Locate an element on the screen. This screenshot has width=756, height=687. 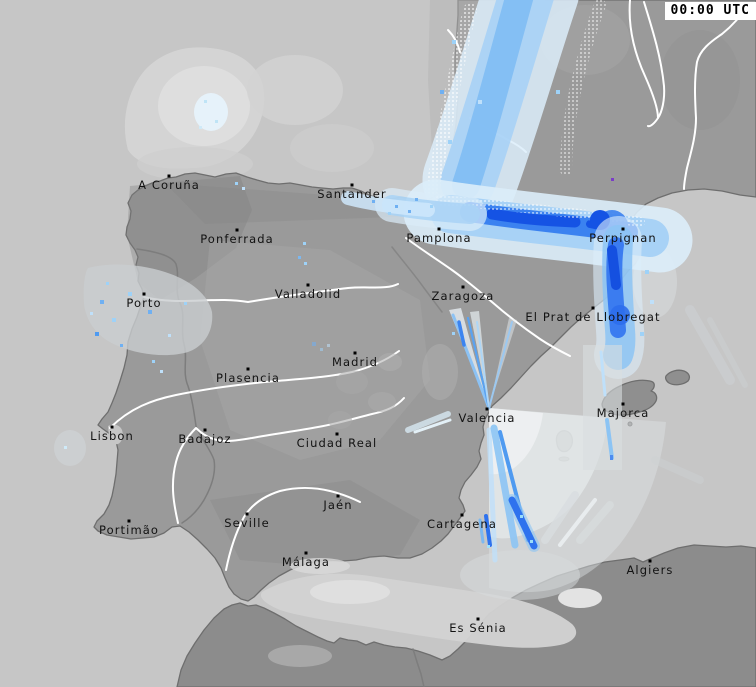
city-porto: Porto is located at coordinates (143, 301).